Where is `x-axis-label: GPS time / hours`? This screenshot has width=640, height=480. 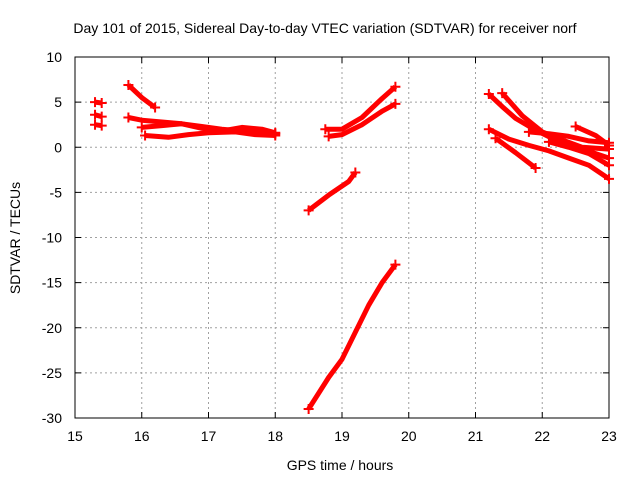
x-axis-label: GPS time / hours is located at coordinates (340, 465).